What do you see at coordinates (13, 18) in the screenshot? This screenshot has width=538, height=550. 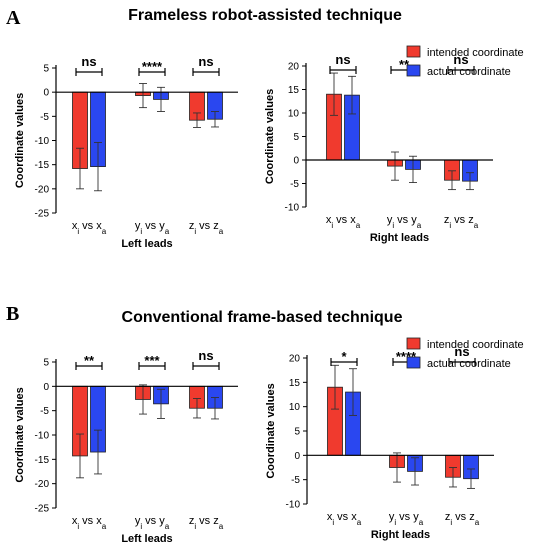 I see `panel-letter-a: A` at bounding box center [13, 18].